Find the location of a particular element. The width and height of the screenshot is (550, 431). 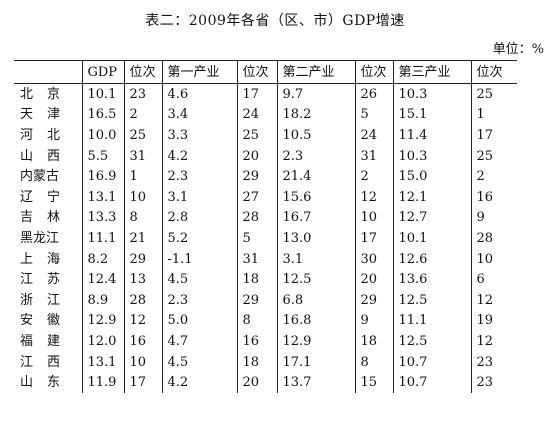

table-row: 北京 10.1 23 4.6 17 9.7 26 10.3 25 is located at coordinates (265, 94).